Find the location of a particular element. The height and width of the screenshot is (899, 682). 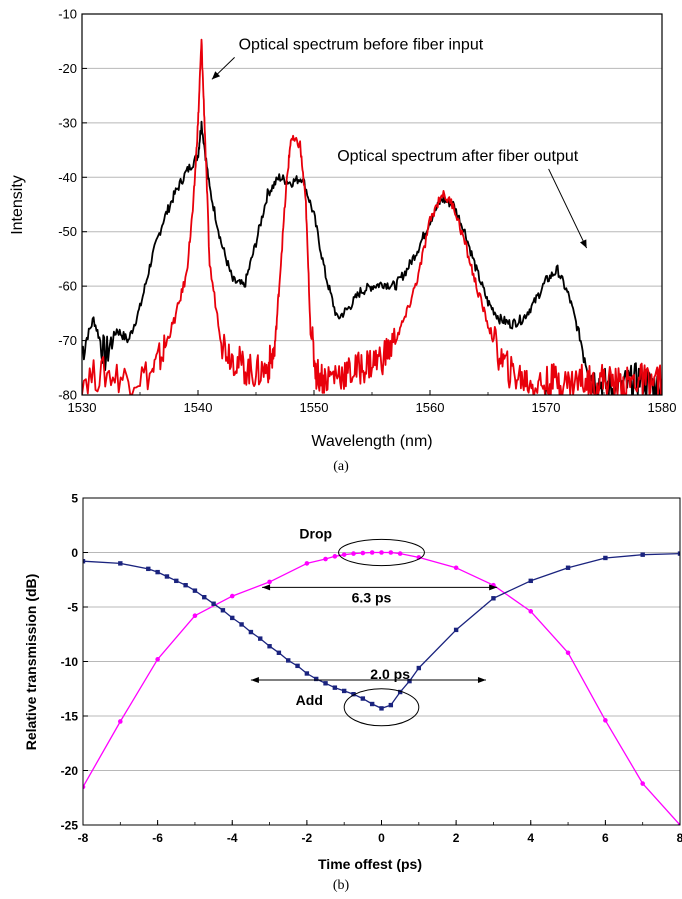

annotation-text: Optical spectrum before fiber input is located at coordinates (361, 44).